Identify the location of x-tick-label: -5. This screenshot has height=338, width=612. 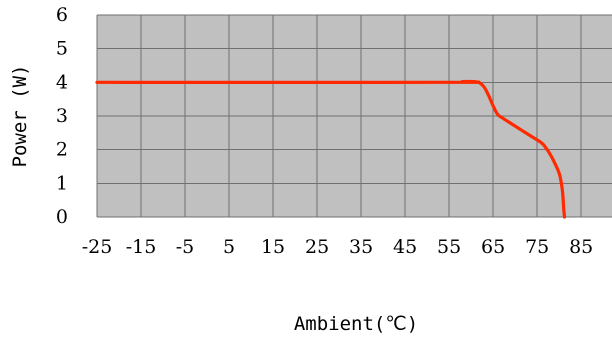
(185, 247).